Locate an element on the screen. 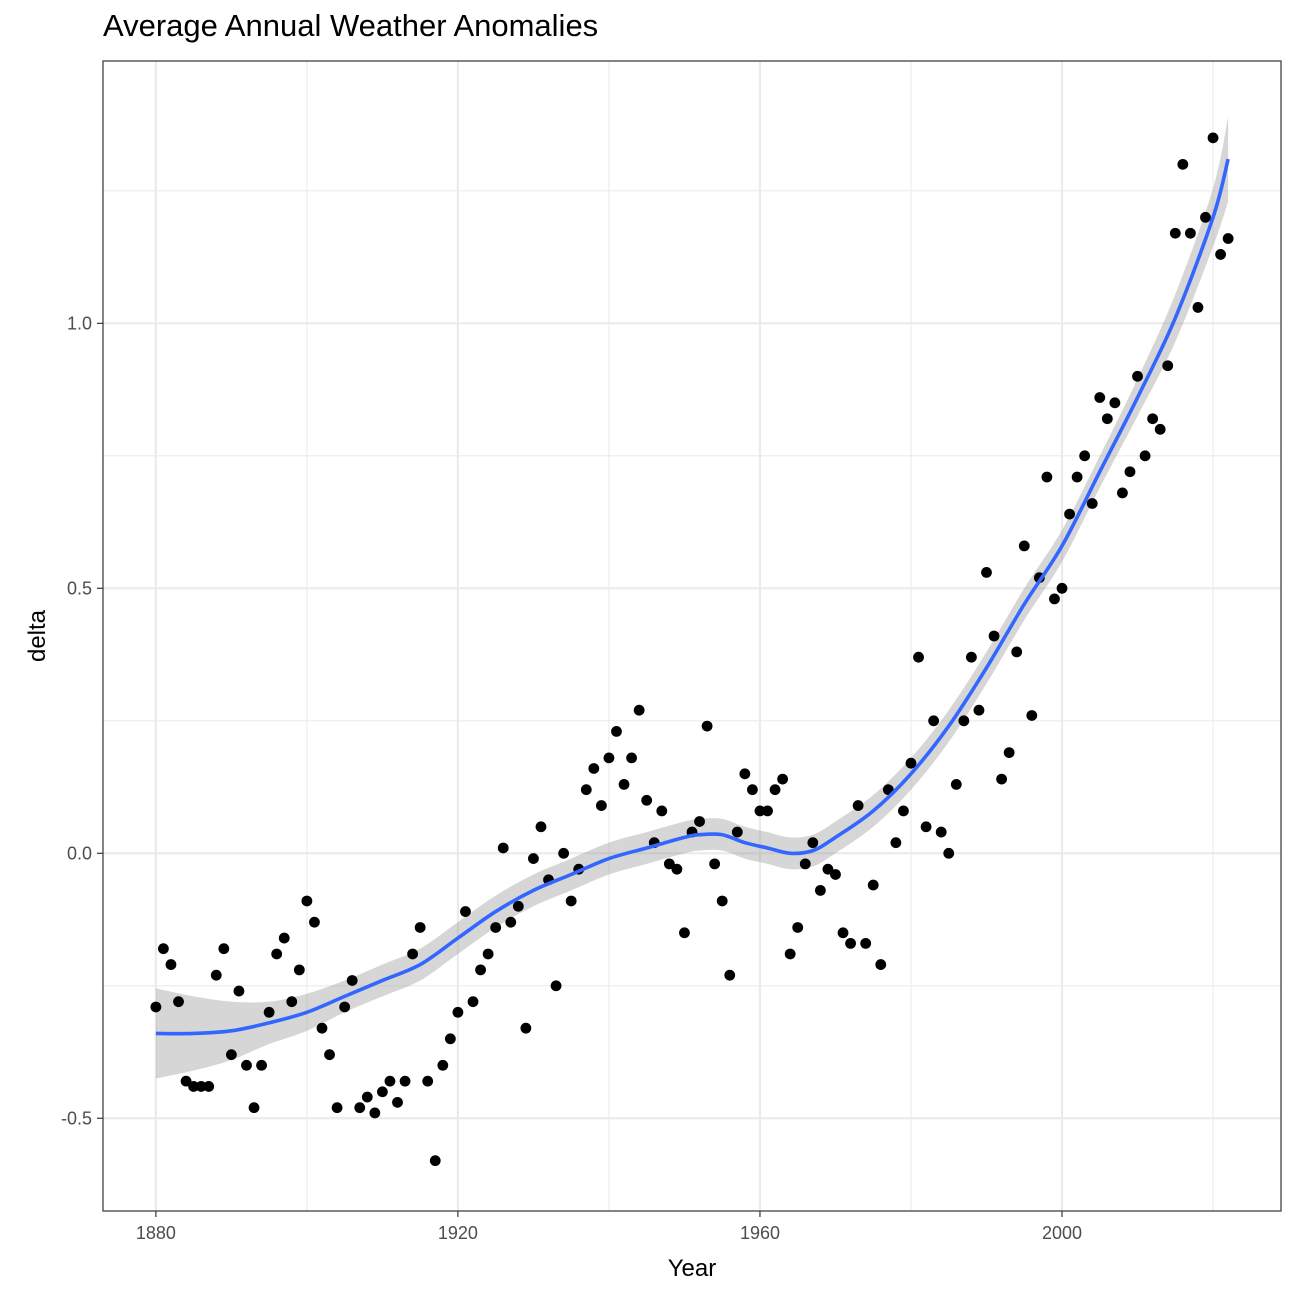 Image resolution: width=1296 pixels, height=1296 pixels. y-tick-label: 0.5 is located at coordinates (79, 588).